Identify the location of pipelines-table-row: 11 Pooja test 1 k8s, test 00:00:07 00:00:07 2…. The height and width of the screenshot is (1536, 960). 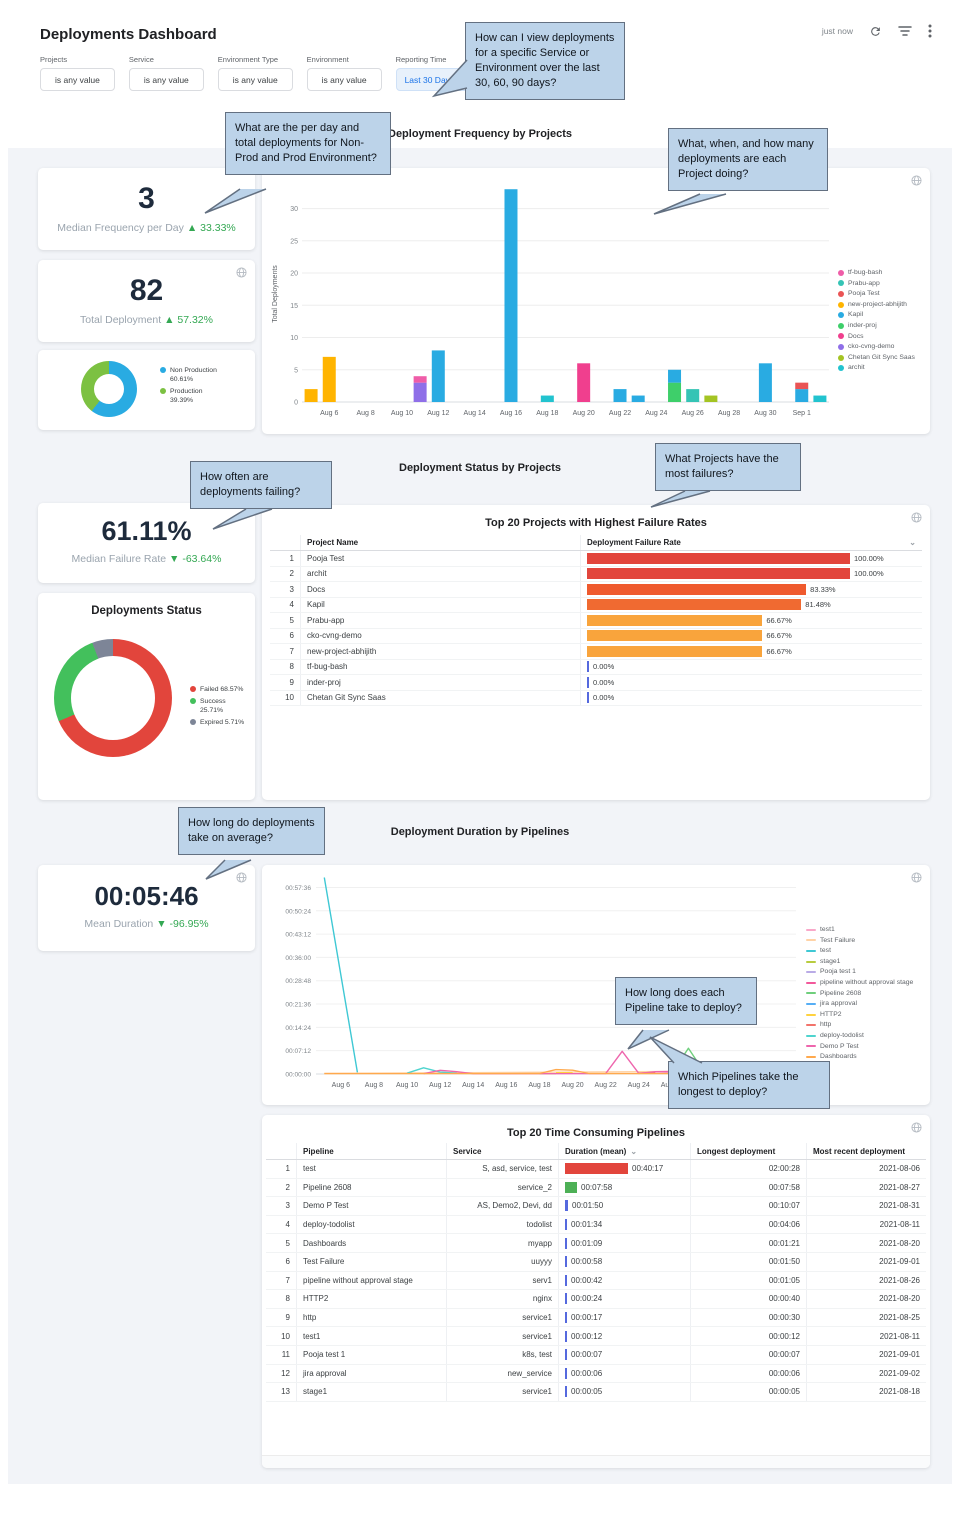
(596, 1355).